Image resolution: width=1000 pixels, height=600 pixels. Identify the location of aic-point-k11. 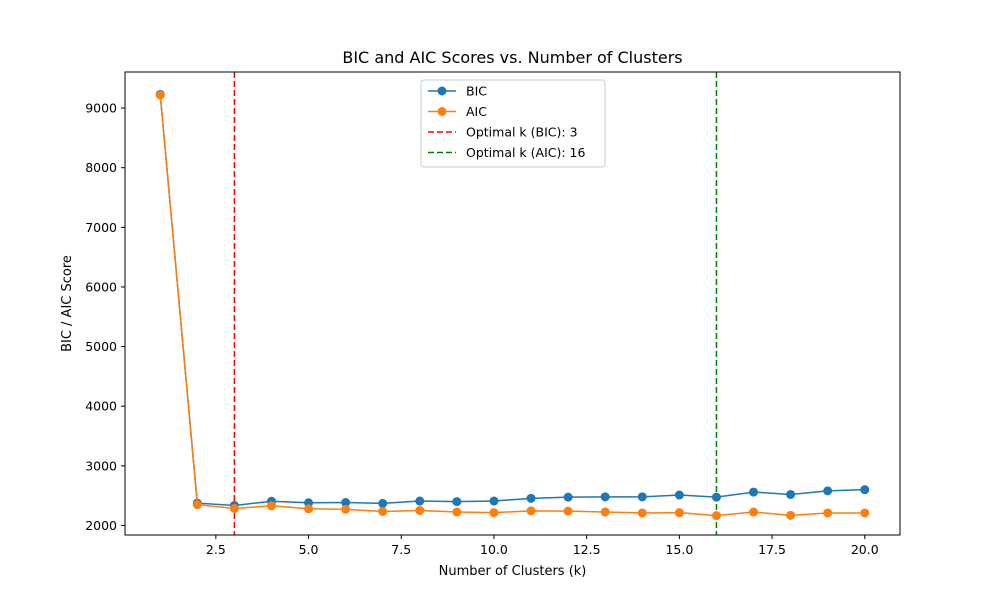
(531, 511).